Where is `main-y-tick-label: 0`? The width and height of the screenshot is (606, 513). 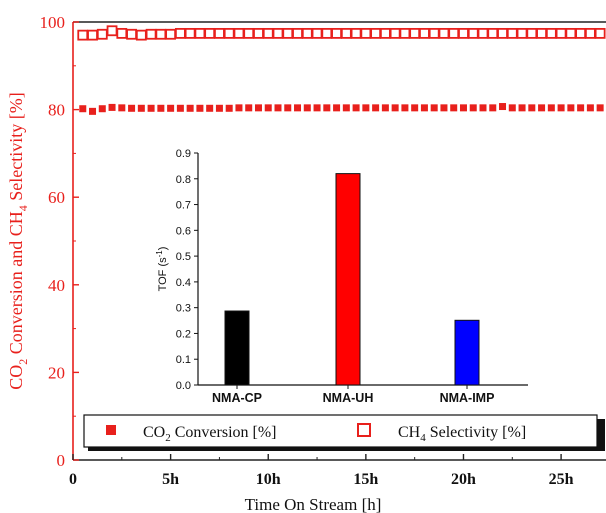 main-y-tick-label: 0 is located at coordinates (61, 460).